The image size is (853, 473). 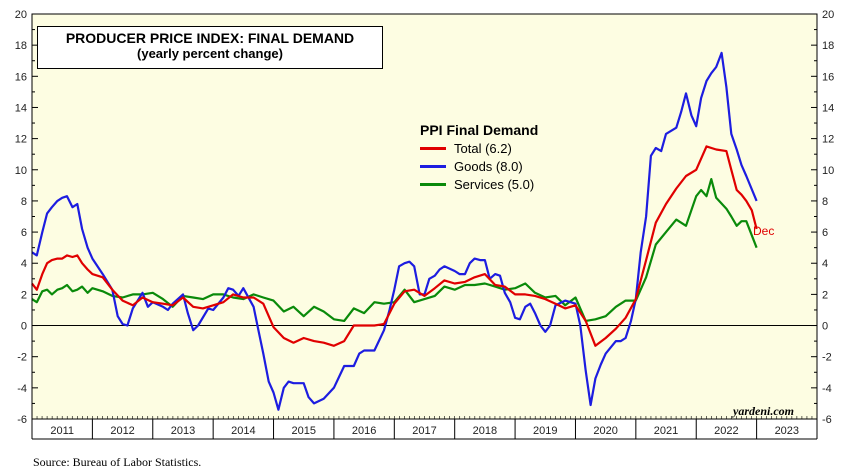 I want to click on y-tick-label-right: 20, so click(x=828, y=15).